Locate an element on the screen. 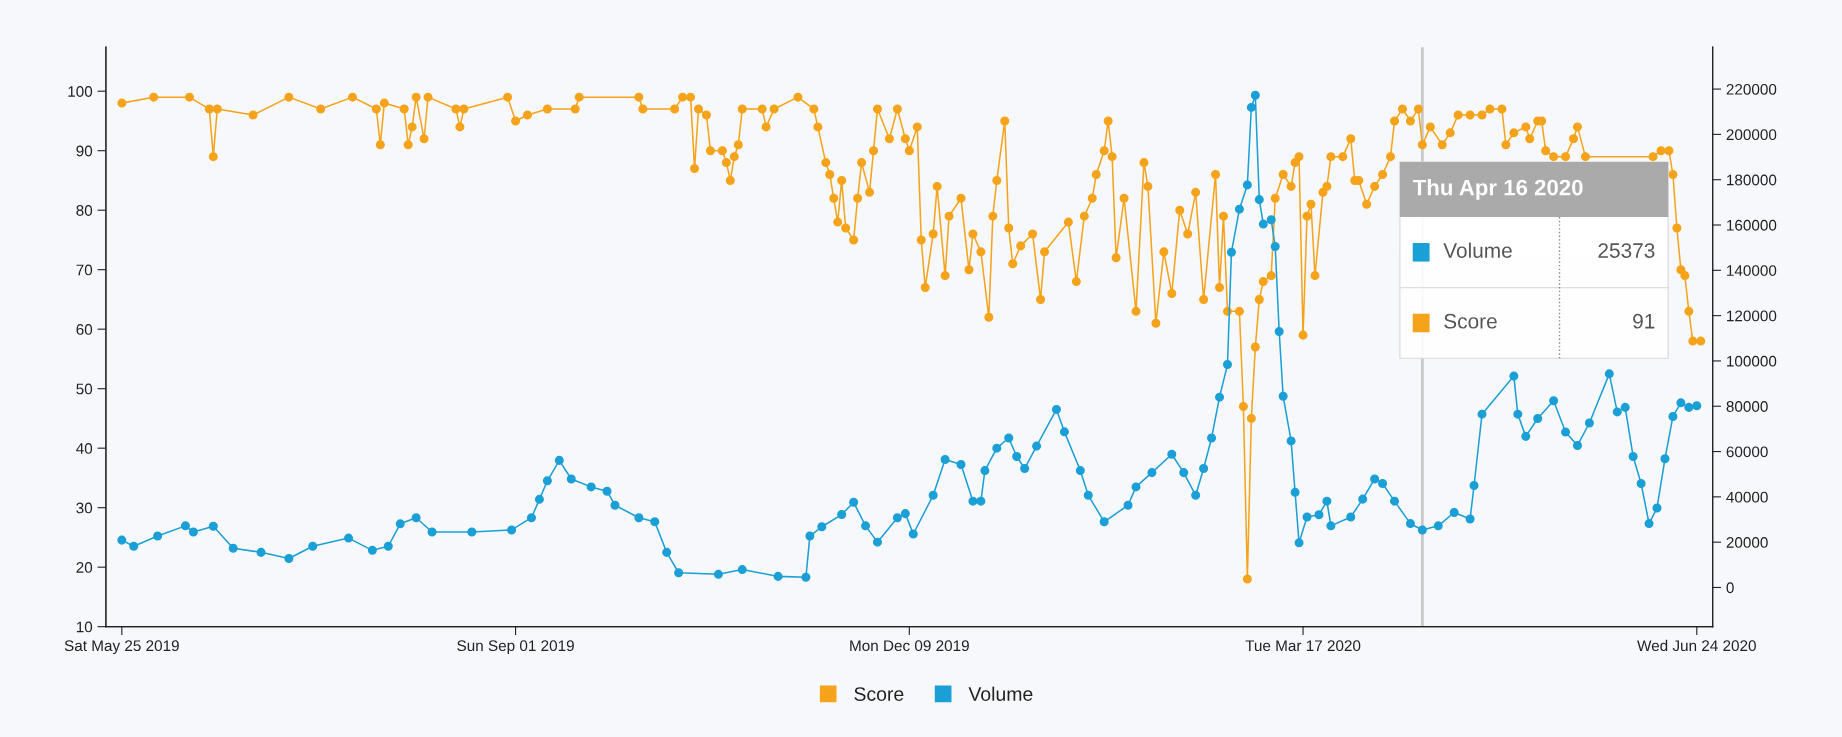  y-tick-label: 40 is located at coordinates (84, 448).